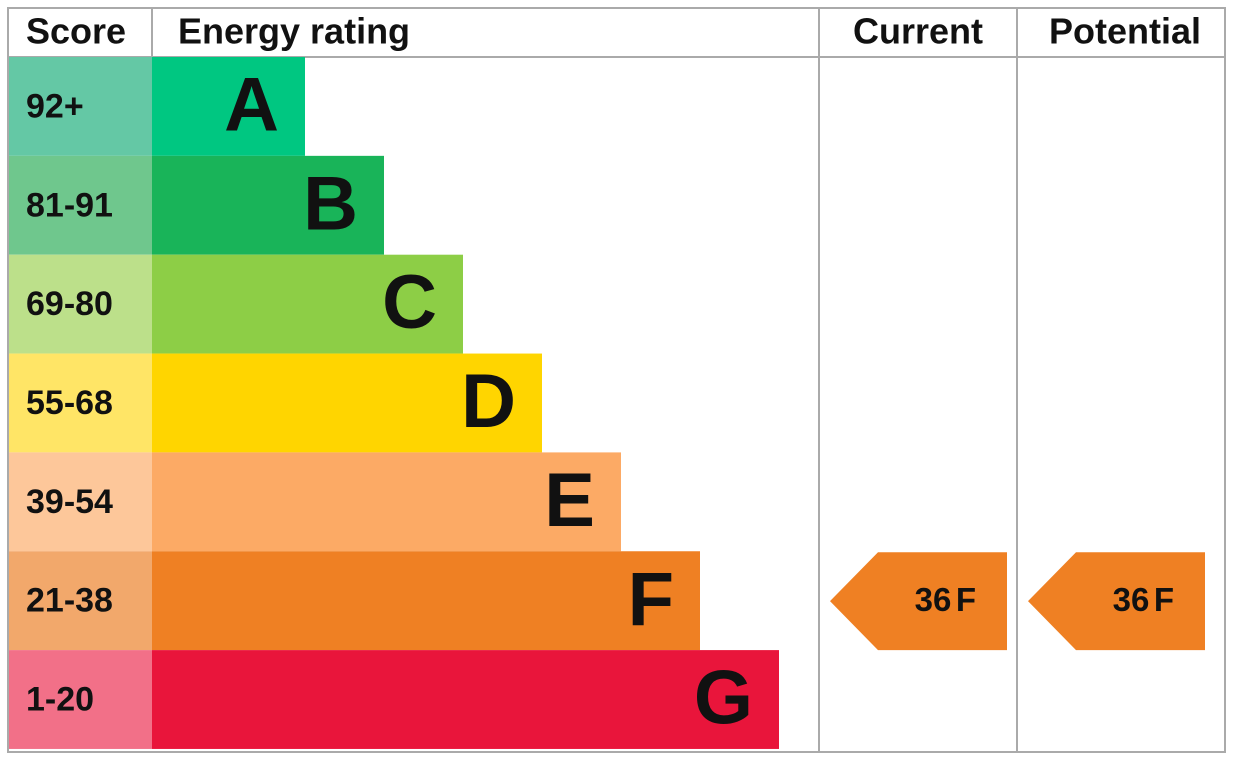 The width and height of the screenshot is (1235, 765). I want to click on rating-letter: A, so click(251, 105).